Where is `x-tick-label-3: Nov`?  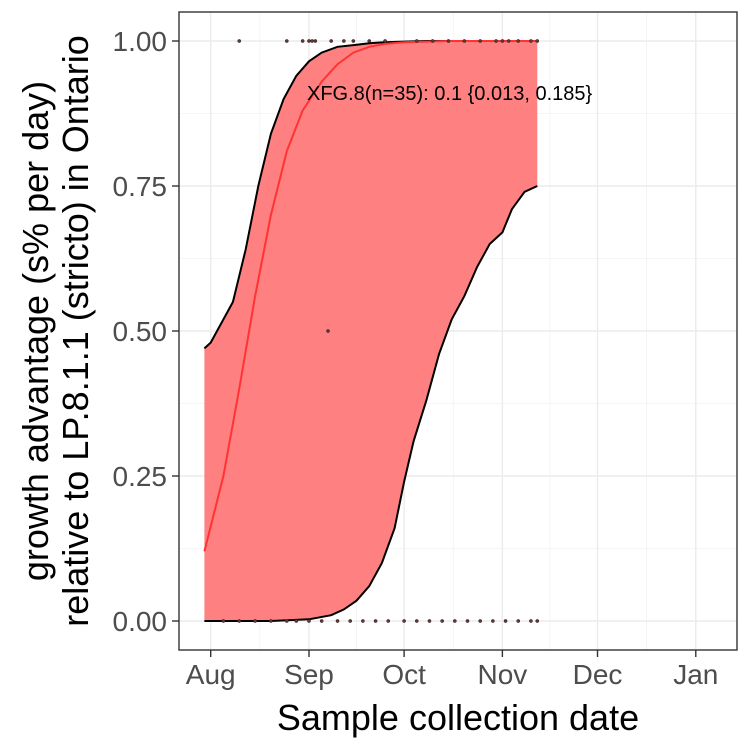 x-tick-label-3: Nov is located at coordinates (502, 674).